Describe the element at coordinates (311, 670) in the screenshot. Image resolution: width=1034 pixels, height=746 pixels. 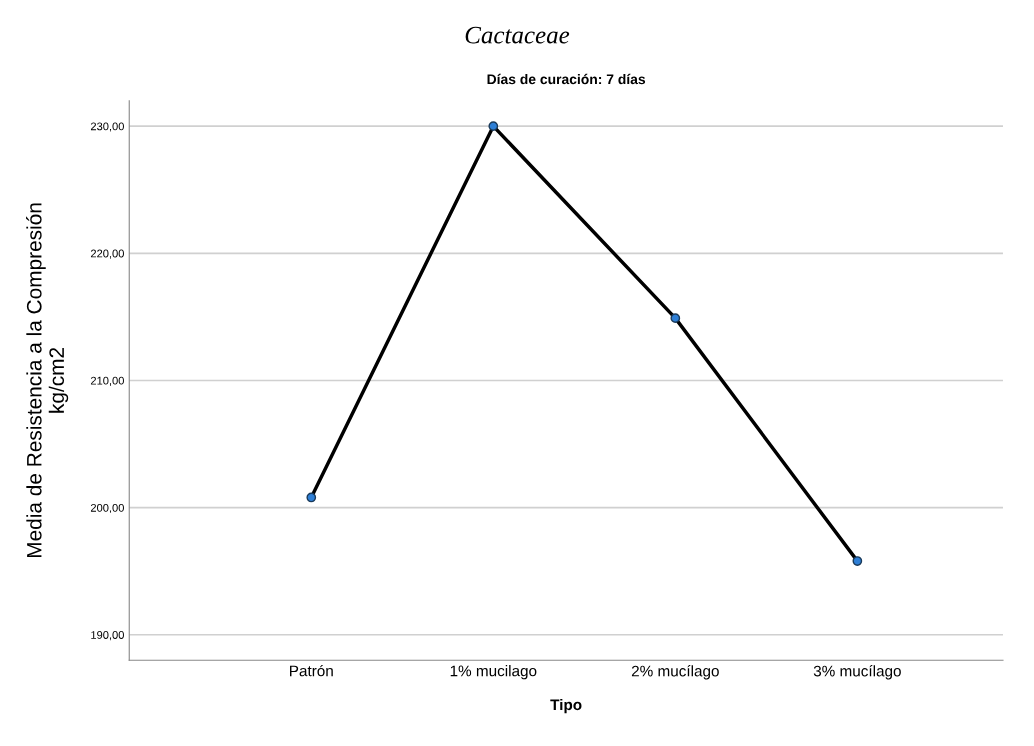
I see `x-tick-label: Patrón` at that location.